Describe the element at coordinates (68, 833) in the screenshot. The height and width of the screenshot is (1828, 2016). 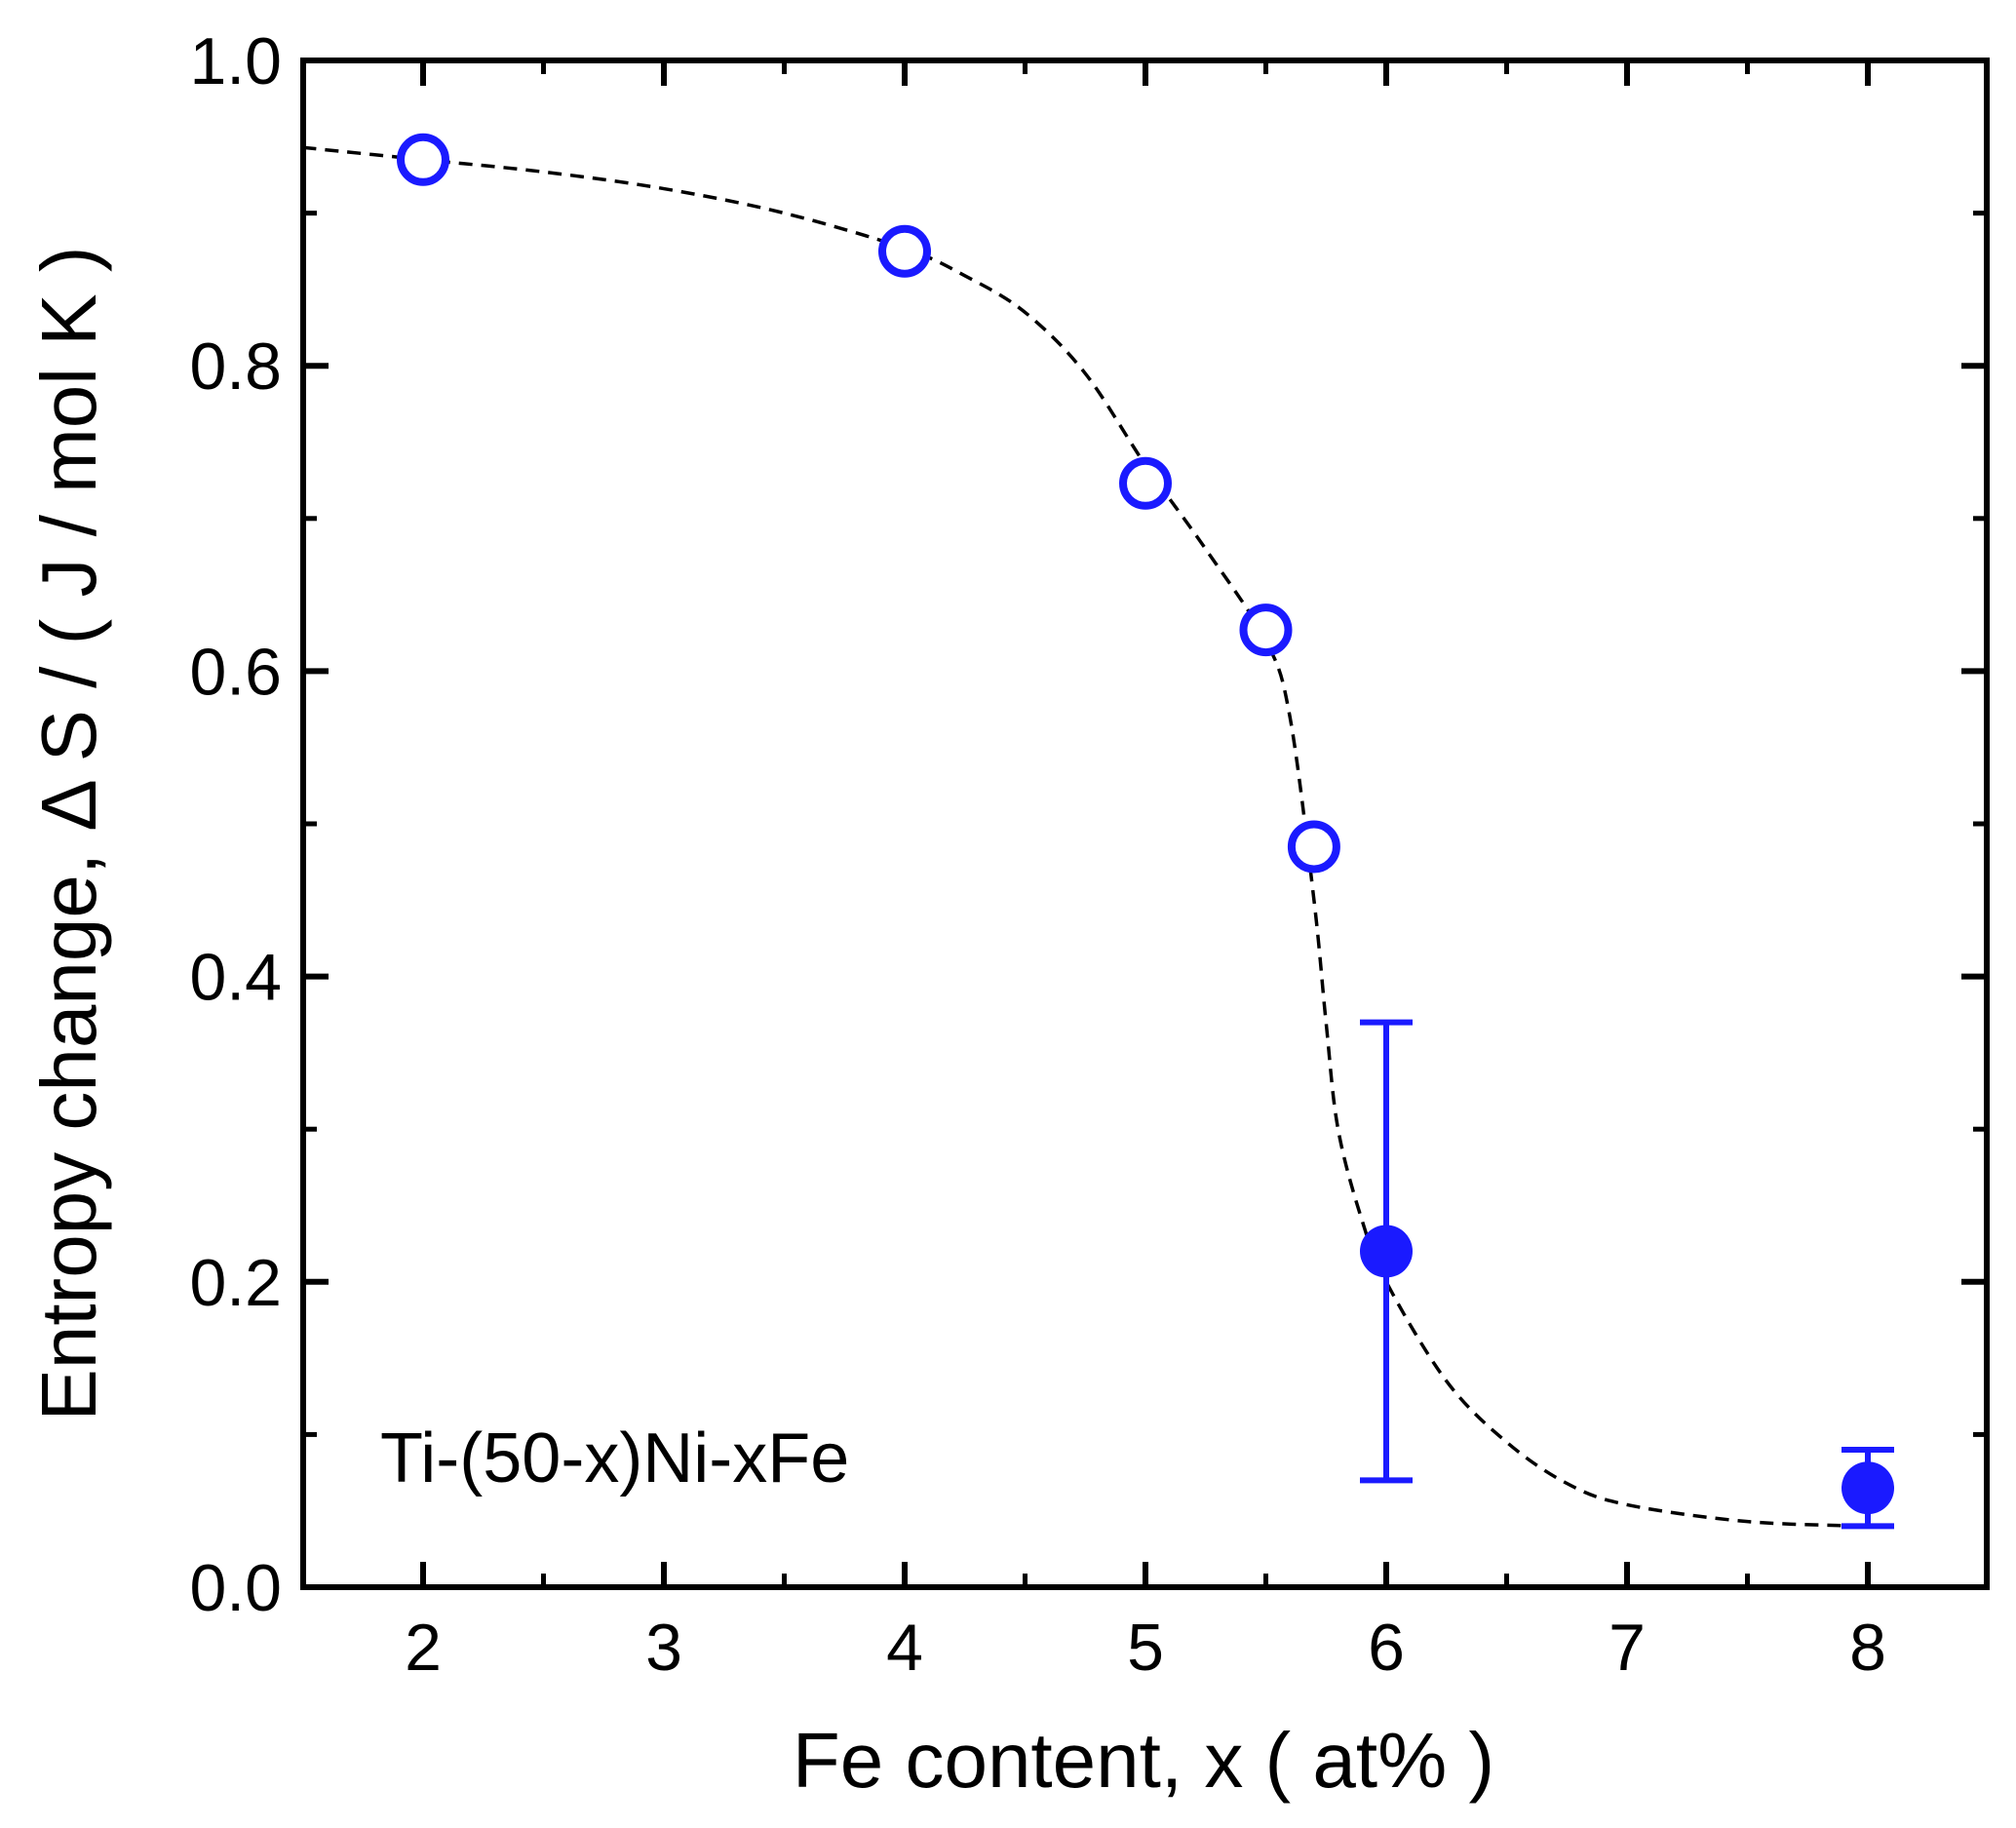
I see `y-axis-label: Entropy change, Δ S / ( J / mol K )` at that location.